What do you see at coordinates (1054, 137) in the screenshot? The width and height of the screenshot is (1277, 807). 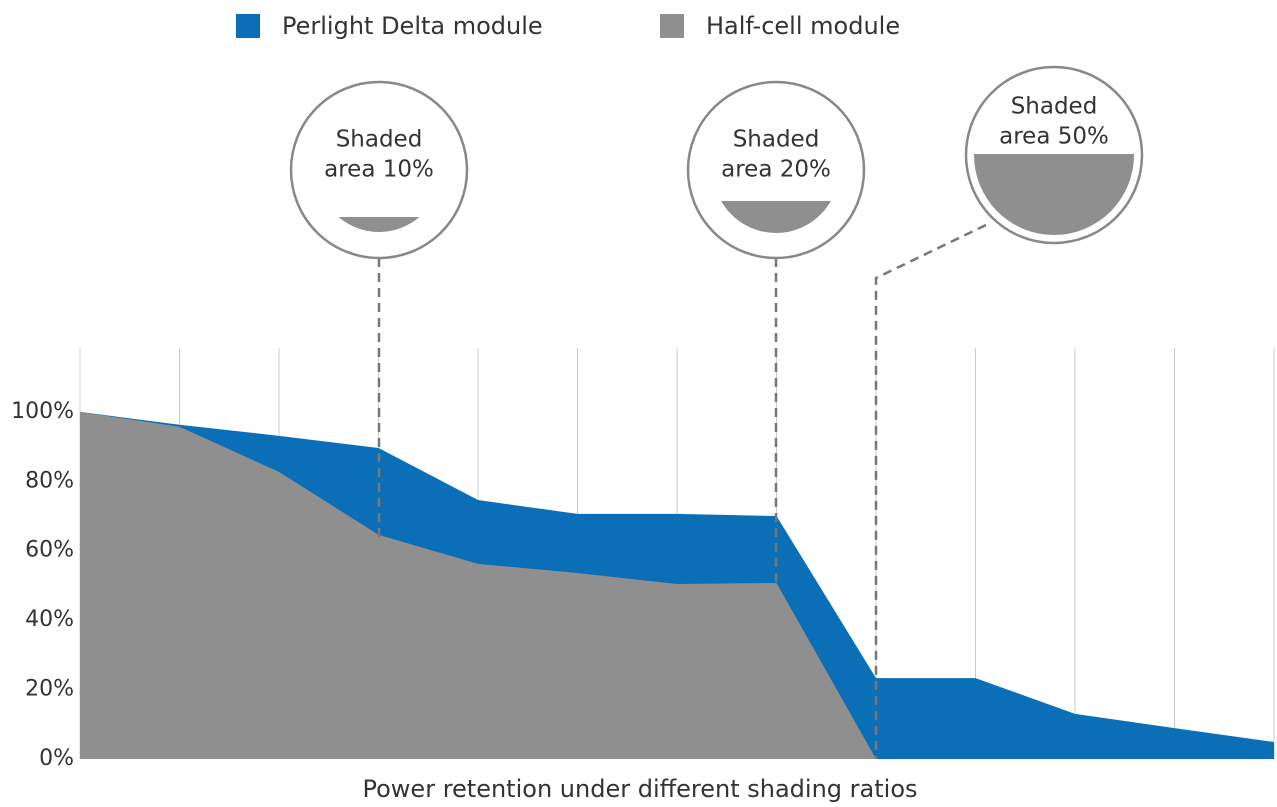 I see `callout-text: area 50%` at bounding box center [1054, 137].